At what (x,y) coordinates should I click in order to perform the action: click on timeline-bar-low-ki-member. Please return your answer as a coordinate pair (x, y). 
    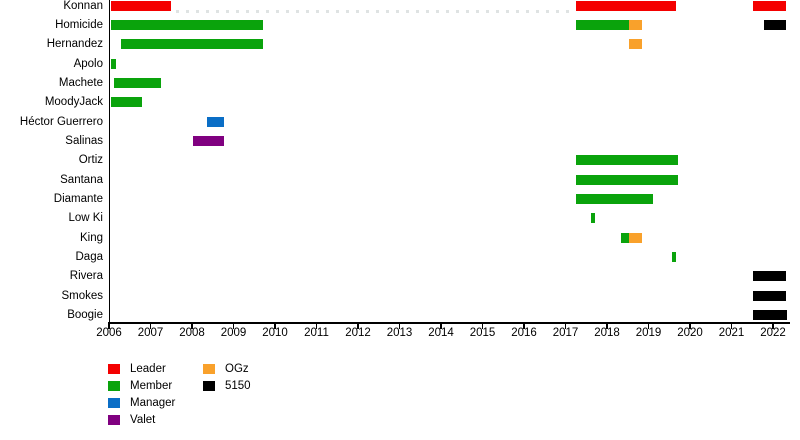
    Looking at the image, I should click on (593, 218).